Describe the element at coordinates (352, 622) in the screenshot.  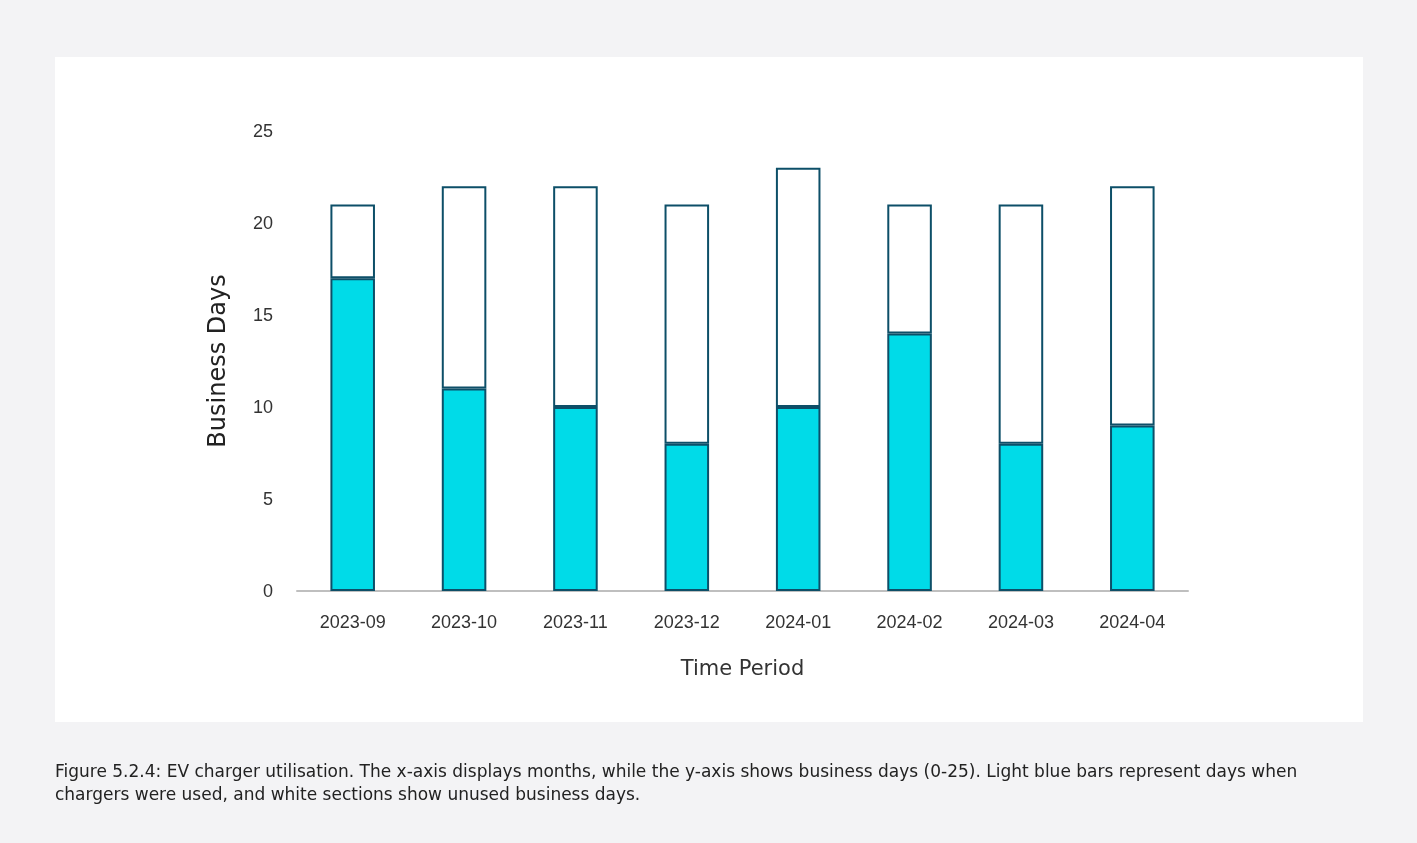
I see `x-tick-label: 2023-09` at that location.